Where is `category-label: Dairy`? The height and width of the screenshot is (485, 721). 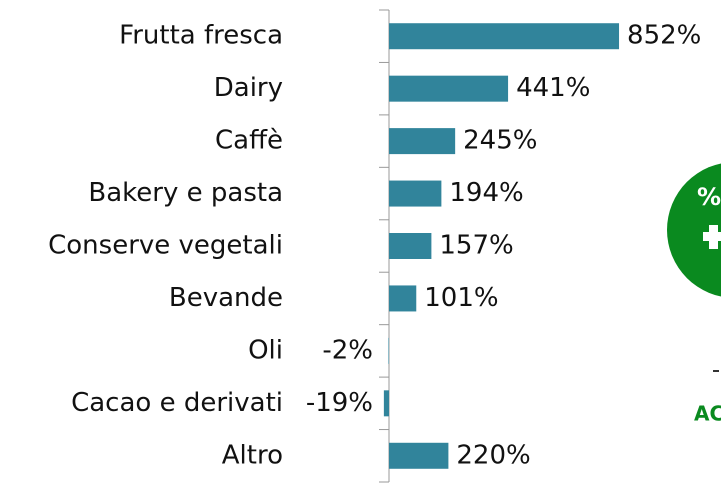
category-label: Dairy is located at coordinates (248, 88).